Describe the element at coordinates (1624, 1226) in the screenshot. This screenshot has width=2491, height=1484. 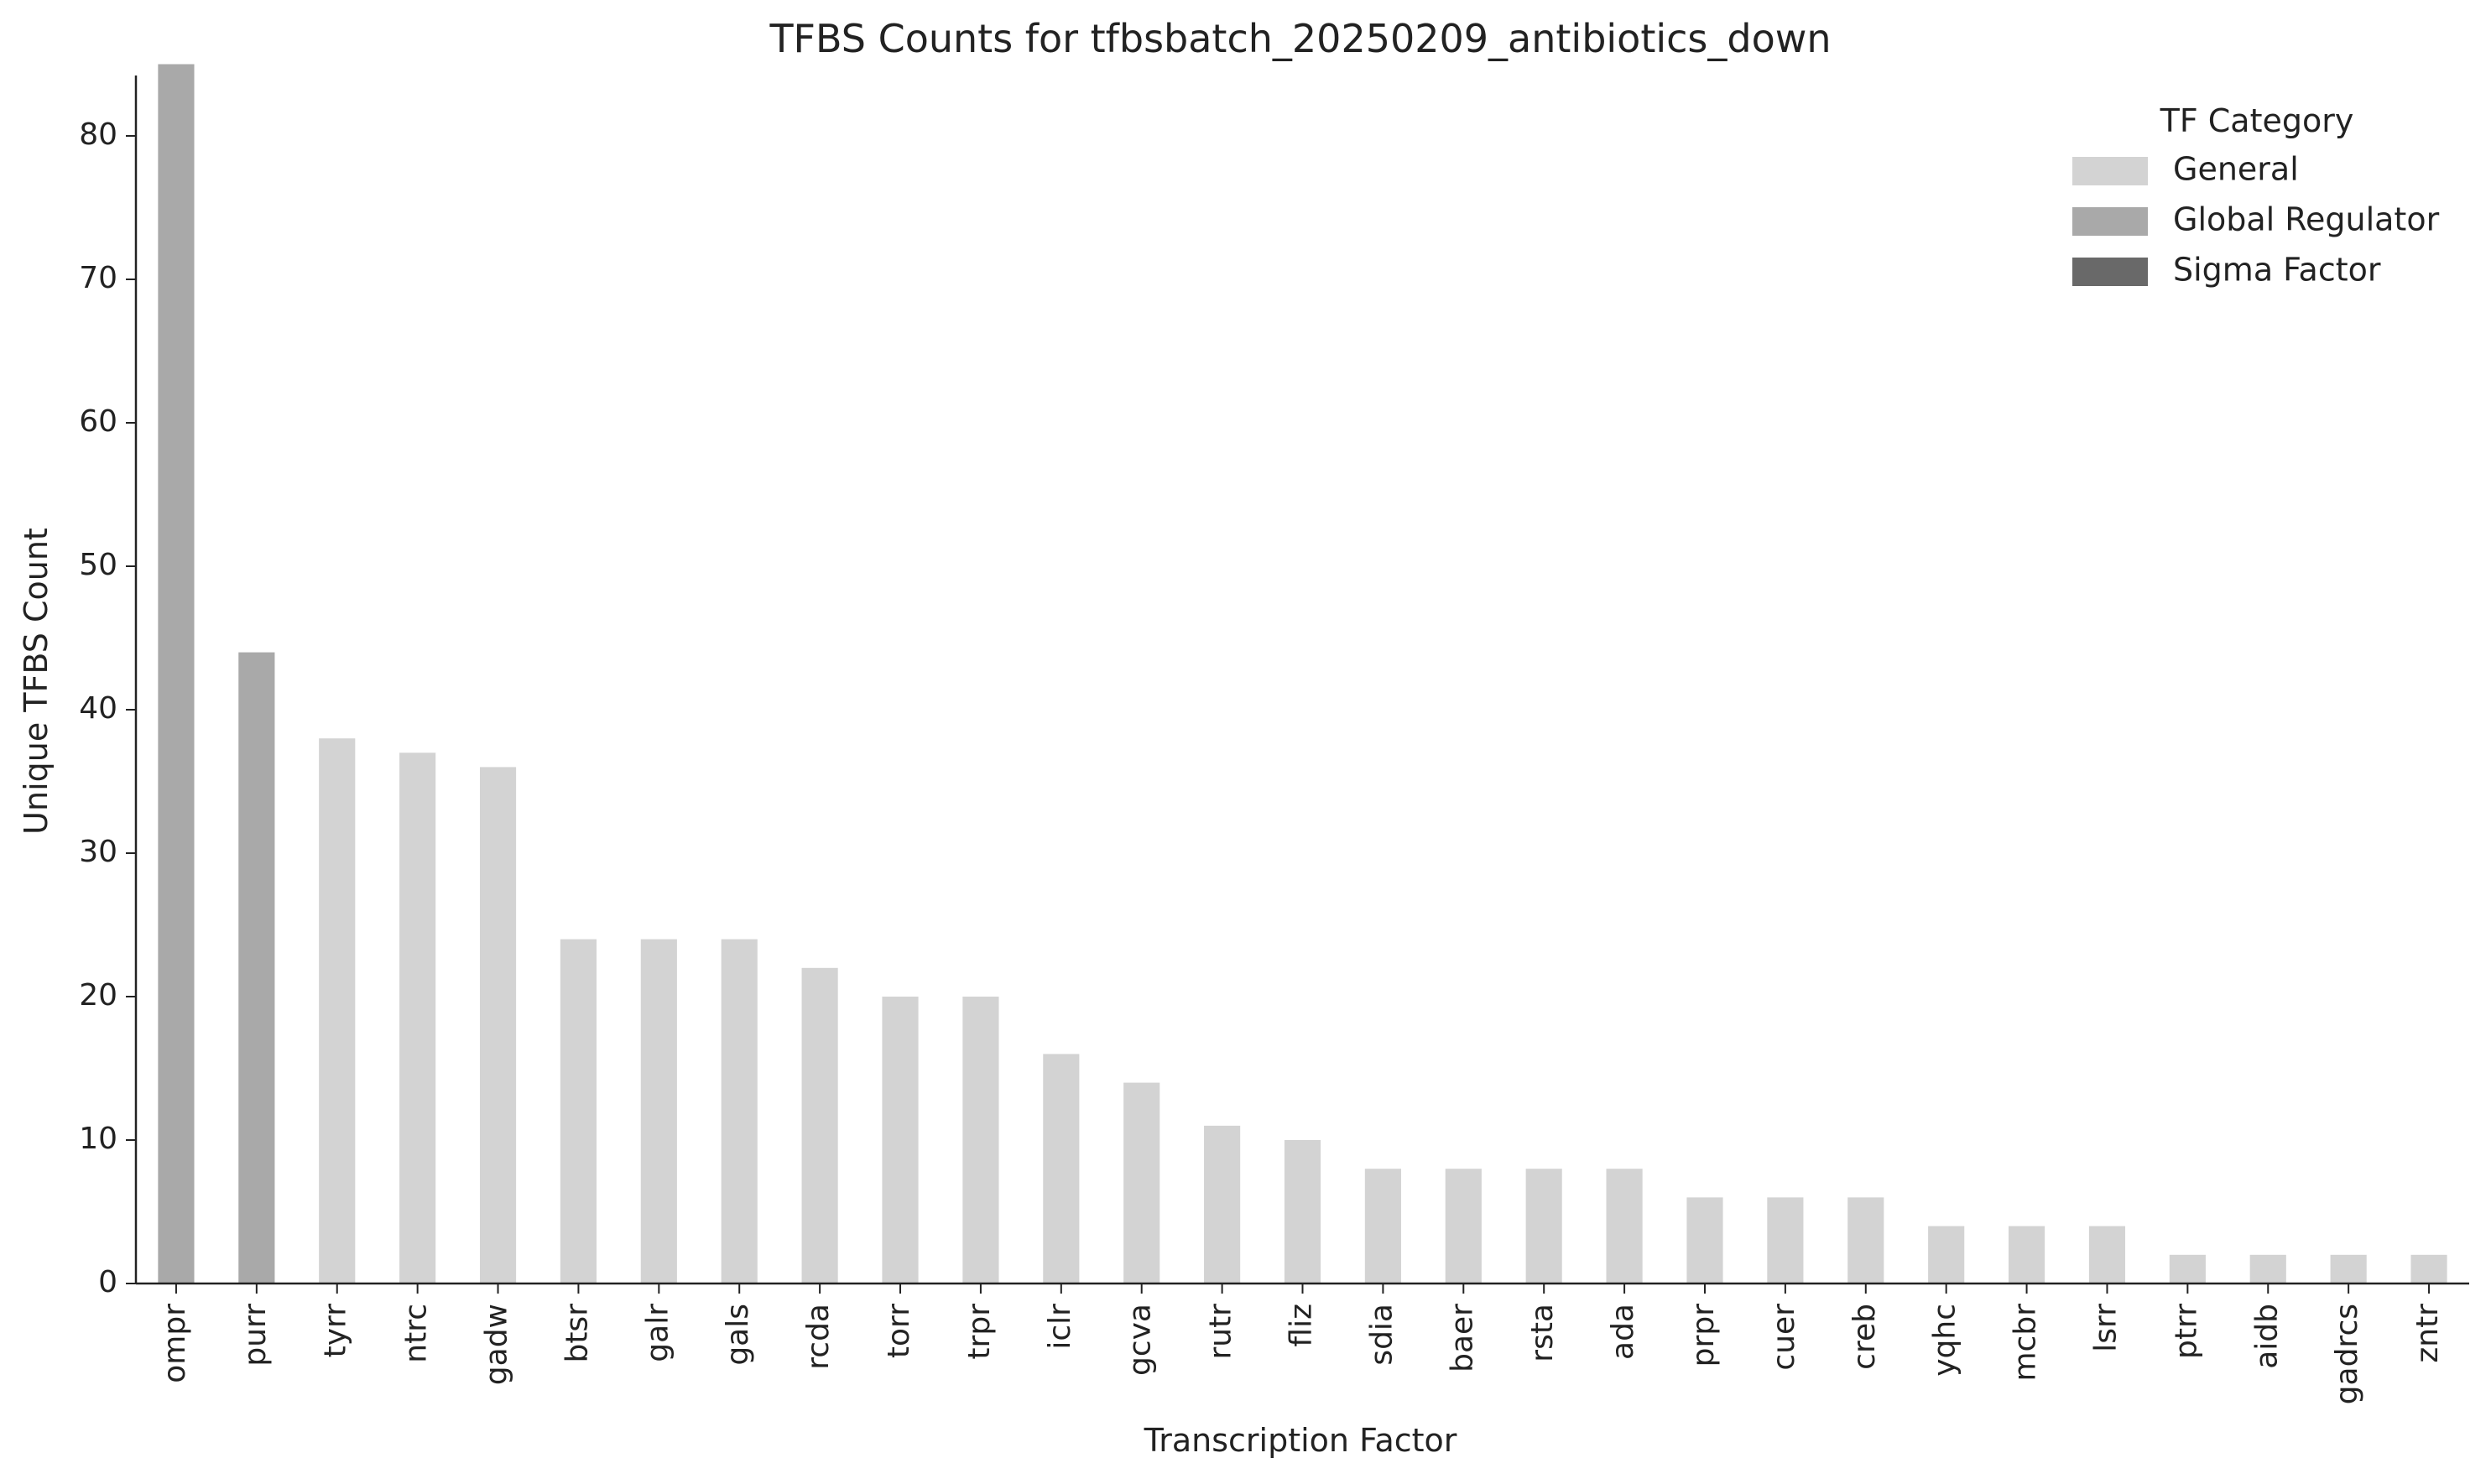
I see `bar-ada` at that location.